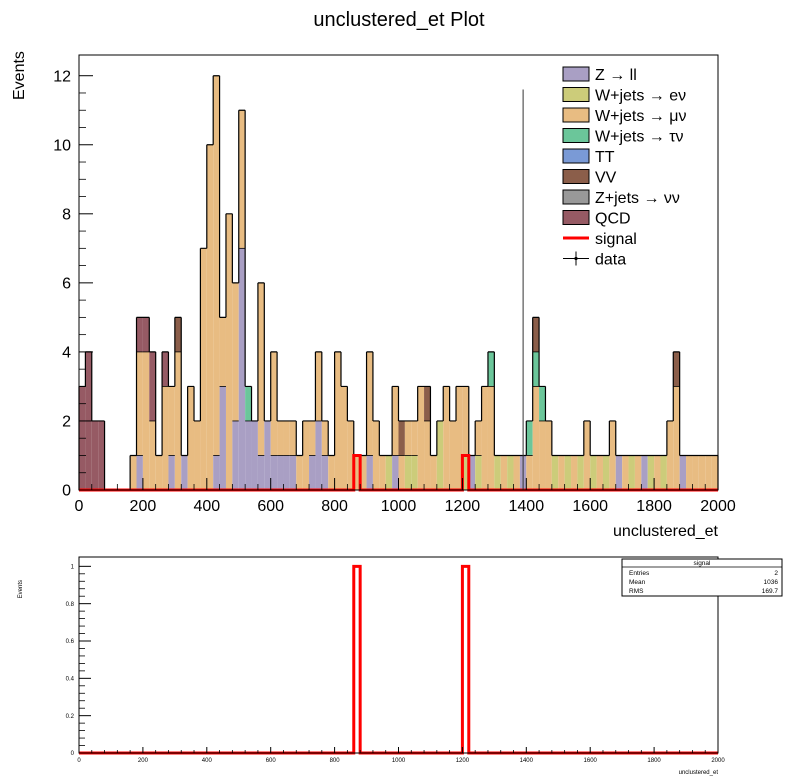 This screenshot has height=778, width=798. I want to click on main-x-axis-label: unclustered_et, so click(666, 531).